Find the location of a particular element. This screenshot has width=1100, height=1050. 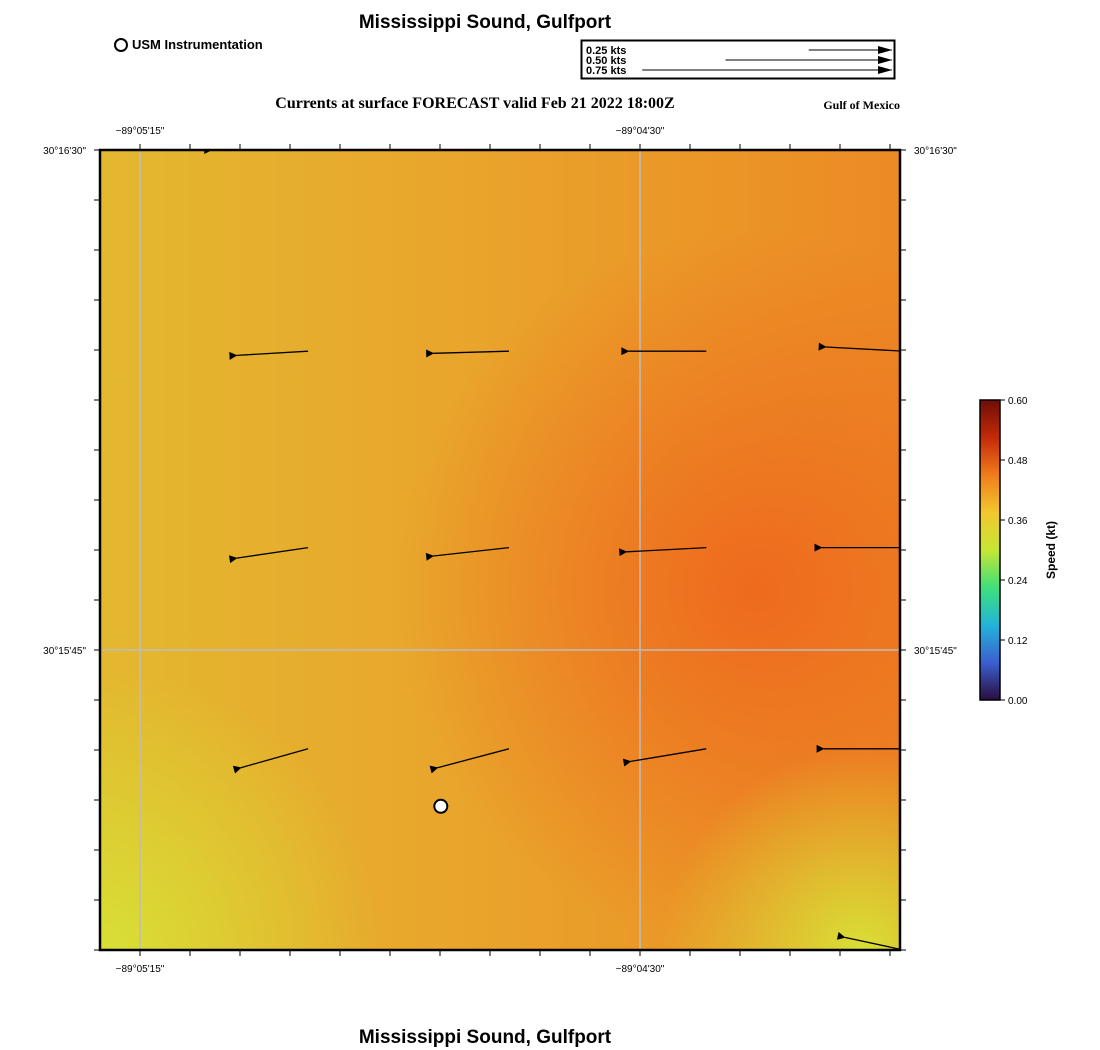

lon-tick-label-top: −89°04'30" is located at coordinates (640, 131).